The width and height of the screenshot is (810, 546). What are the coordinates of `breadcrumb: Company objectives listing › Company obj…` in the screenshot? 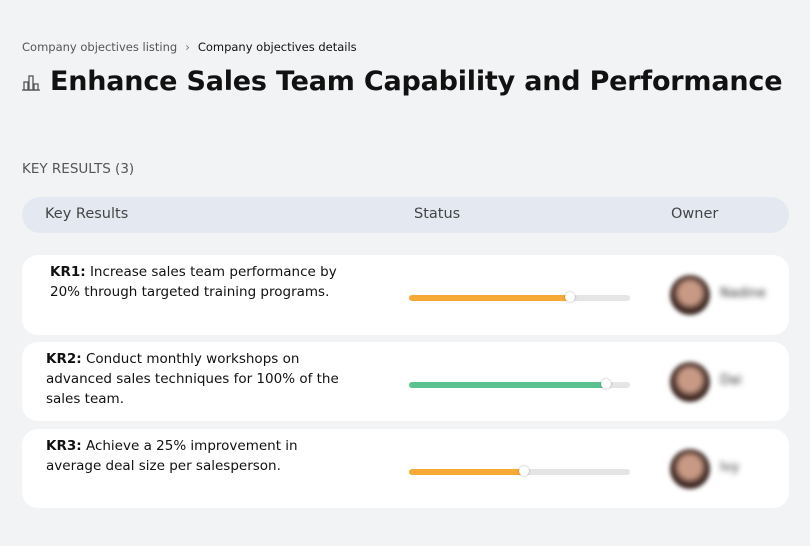 It's located at (189, 47).